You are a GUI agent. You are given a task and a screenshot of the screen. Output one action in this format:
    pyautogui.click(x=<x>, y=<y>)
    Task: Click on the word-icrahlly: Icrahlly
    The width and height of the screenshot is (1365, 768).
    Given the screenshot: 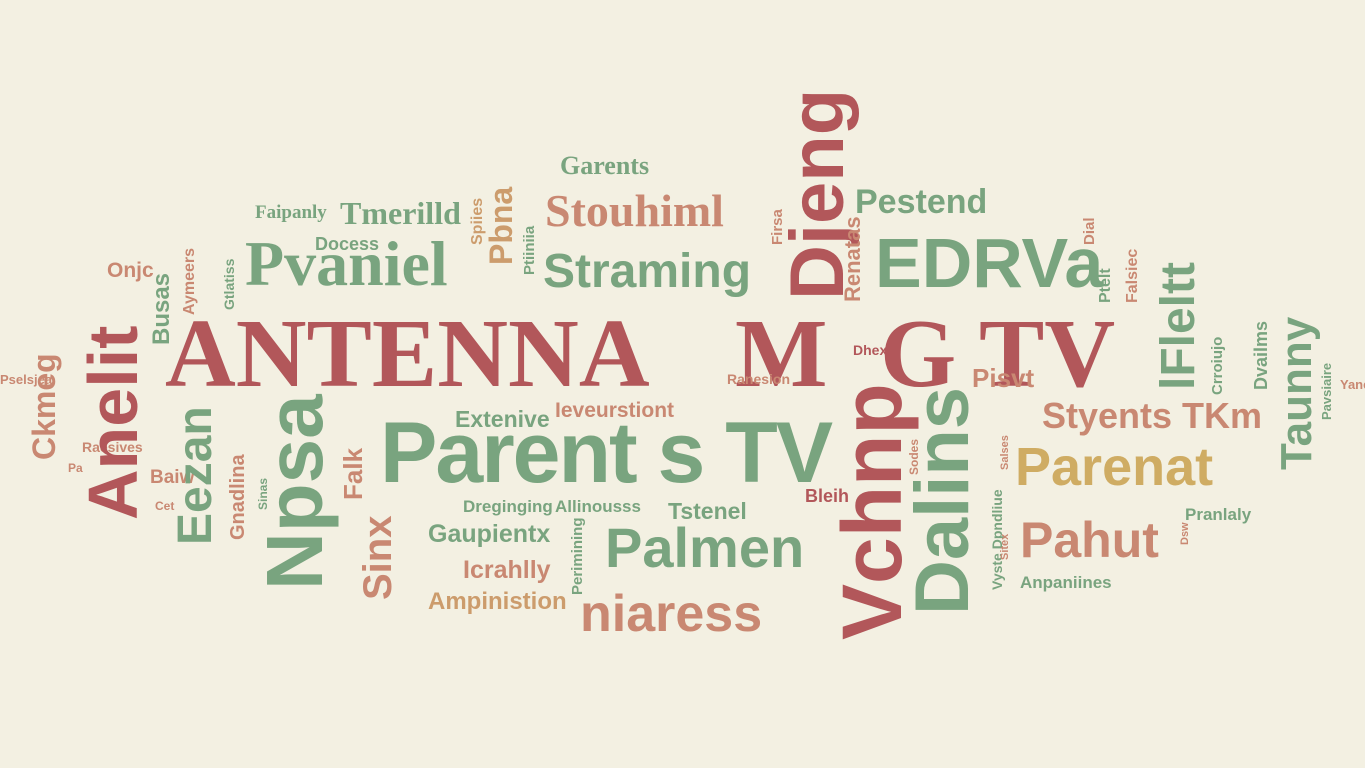 What is the action you would take?
    pyautogui.click(x=507, y=570)
    